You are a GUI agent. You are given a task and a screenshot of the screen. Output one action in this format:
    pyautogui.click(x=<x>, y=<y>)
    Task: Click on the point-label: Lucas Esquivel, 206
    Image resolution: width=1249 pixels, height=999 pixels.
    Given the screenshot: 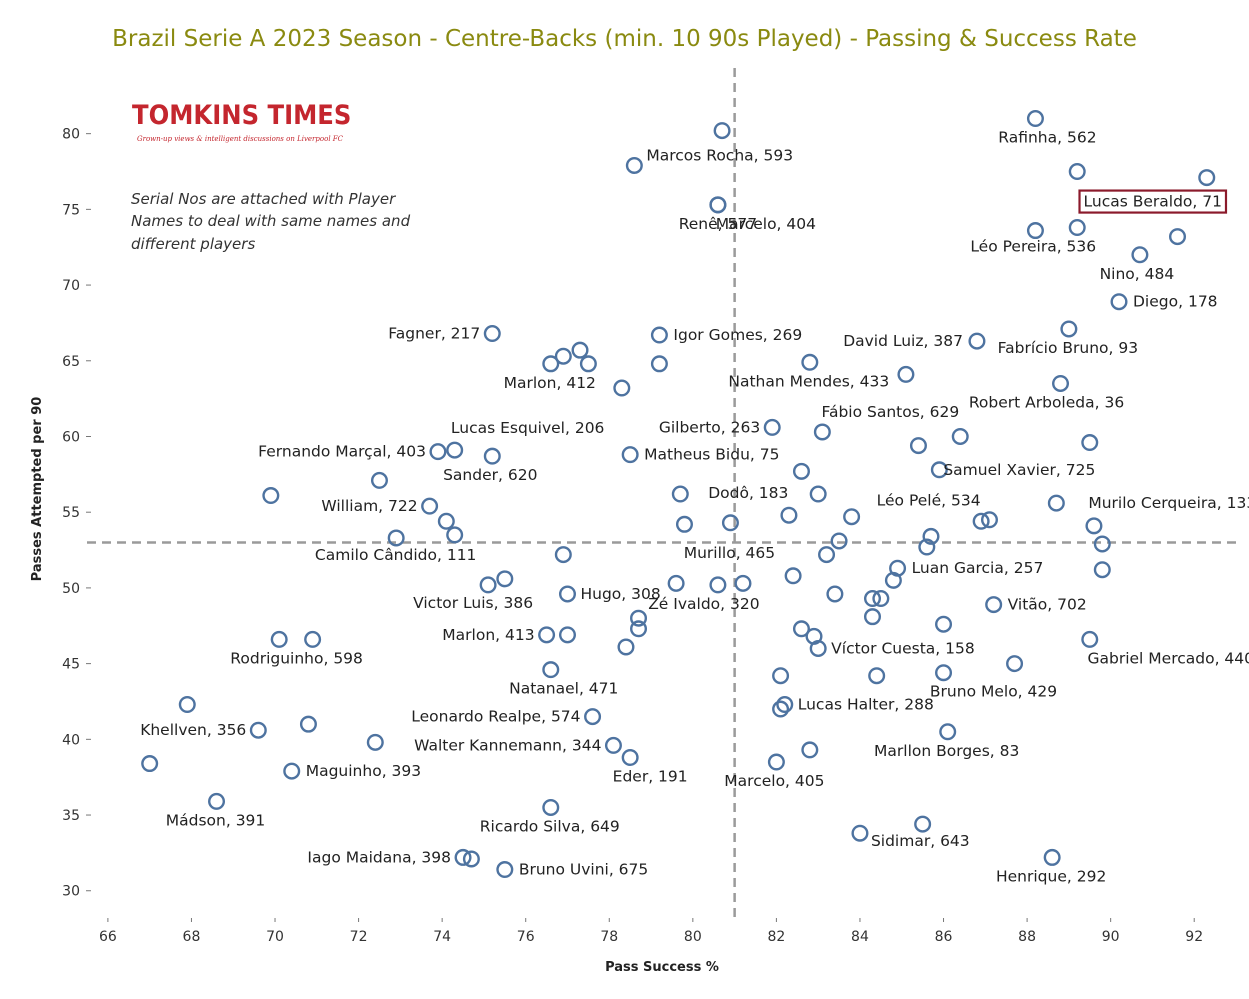 What is the action you would take?
    pyautogui.click(x=528, y=428)
    